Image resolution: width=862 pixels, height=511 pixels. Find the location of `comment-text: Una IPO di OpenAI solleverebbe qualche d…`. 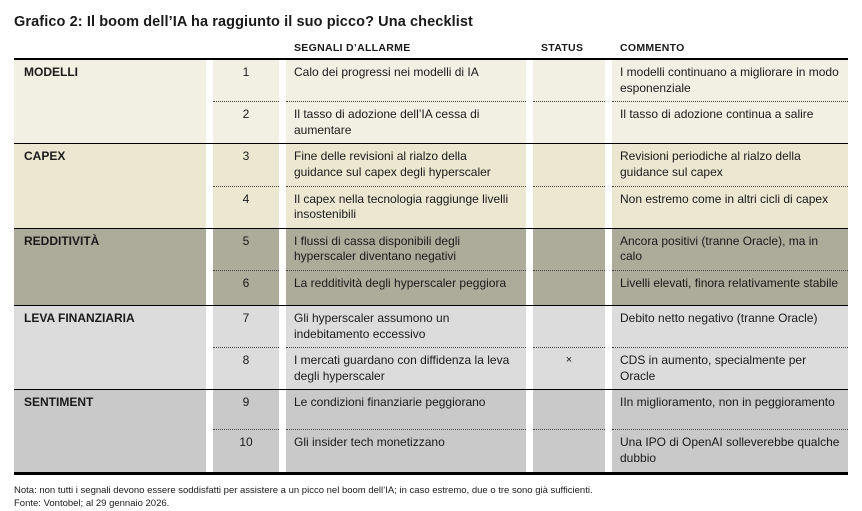

comment-text: Una IPO di OpenAI solleverebbe qualche d… is located at coordinates (730, 450).